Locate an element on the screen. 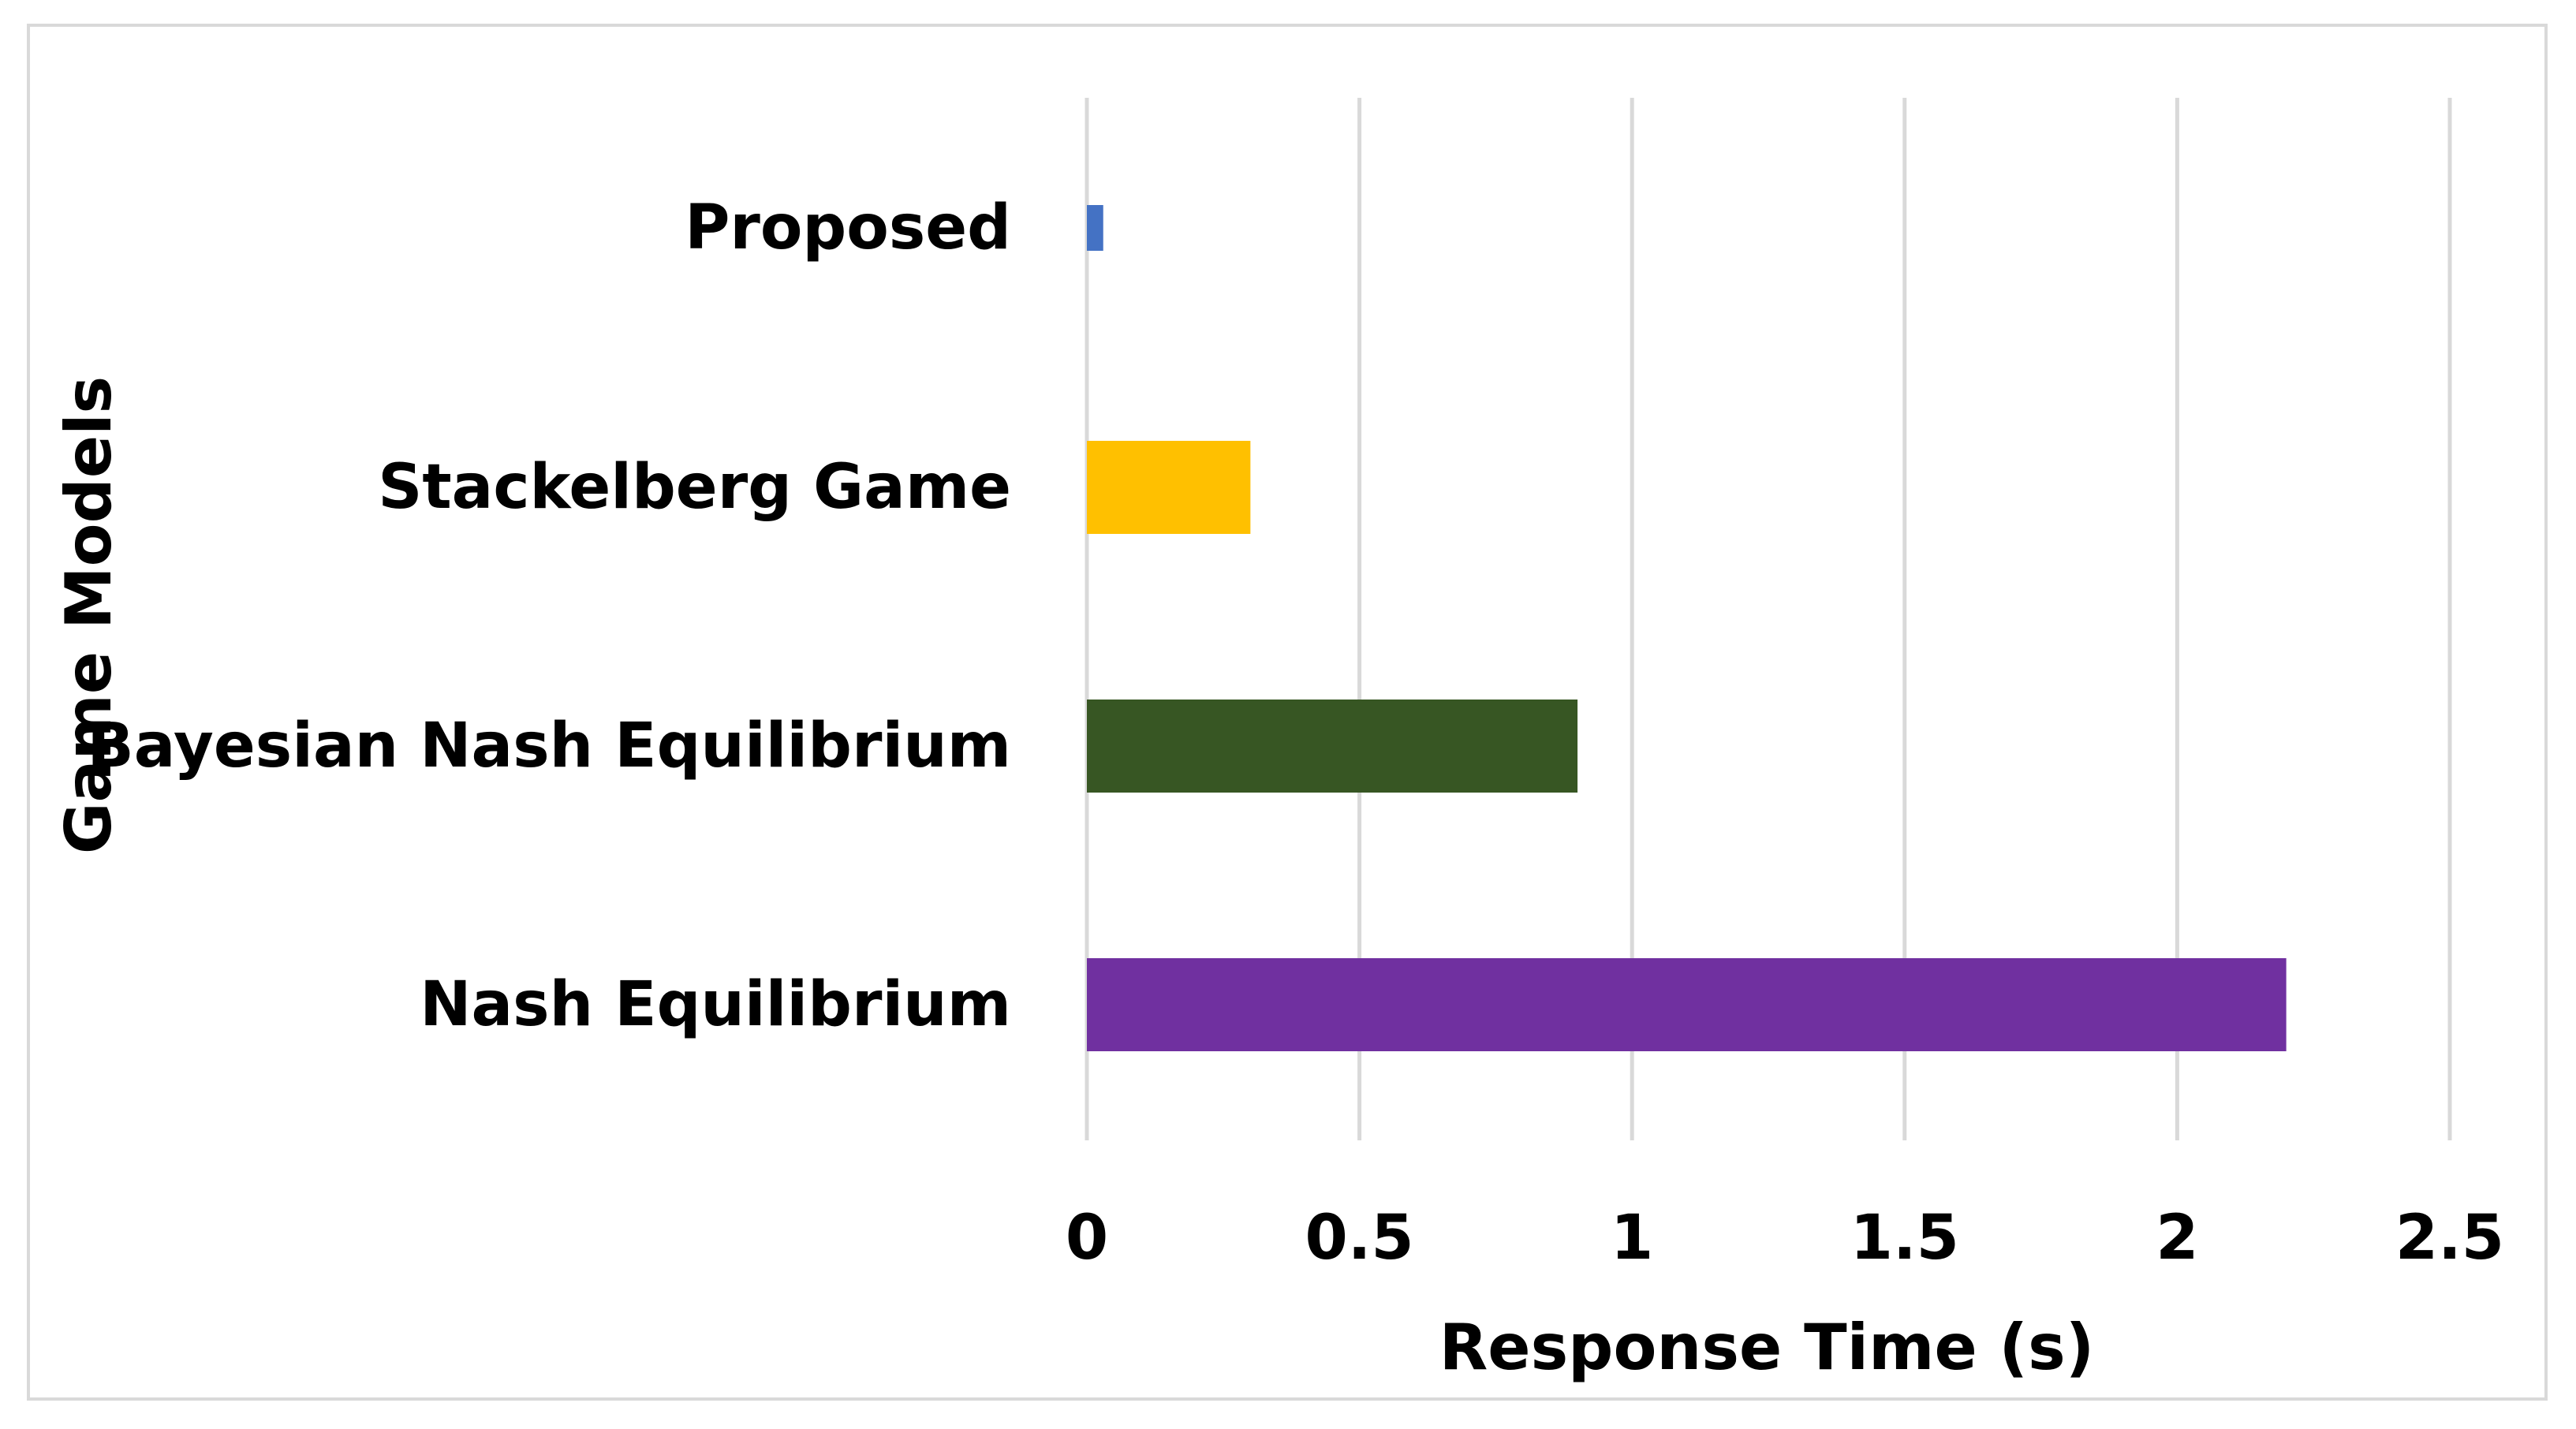  x-tick-labels: 0 0.5 1 1.5 2 2.5 is located at coordinates (1785, 1238).